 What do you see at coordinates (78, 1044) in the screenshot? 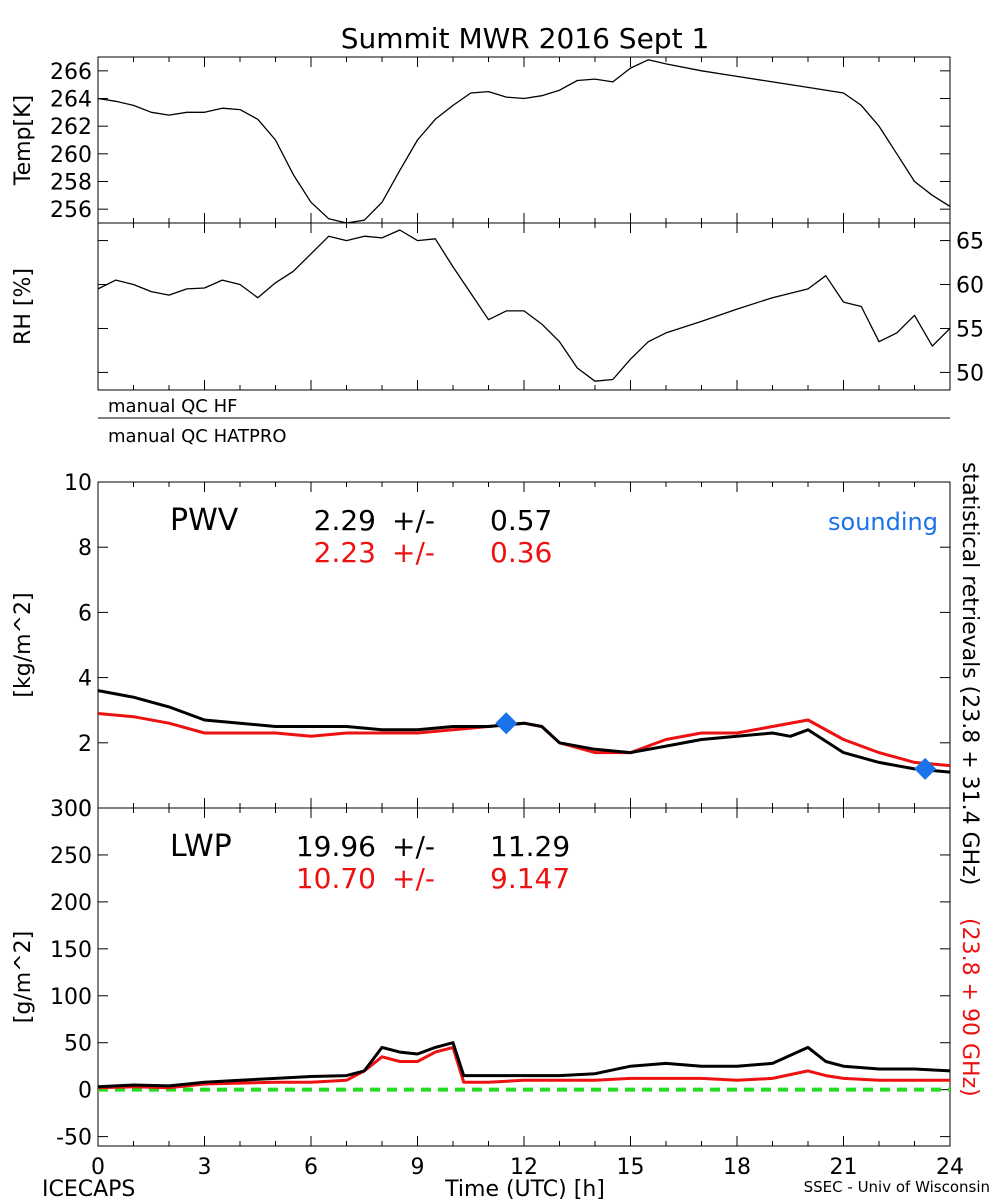
I see `lwp-y-tick-label: 50` at bounding box center [78, 1044].